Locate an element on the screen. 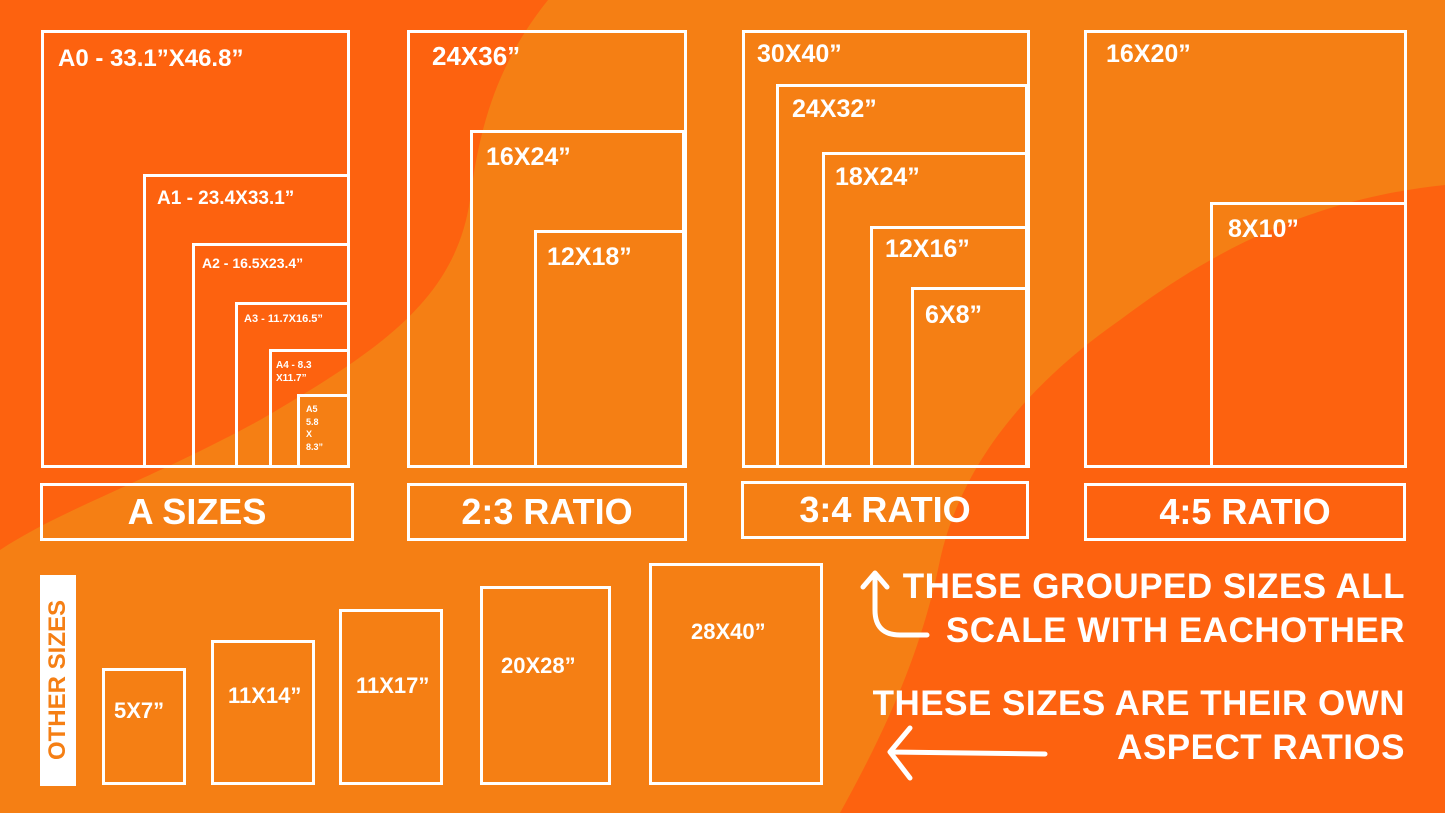  label-28x40: 28X40” is located at coordinates (728, 631).